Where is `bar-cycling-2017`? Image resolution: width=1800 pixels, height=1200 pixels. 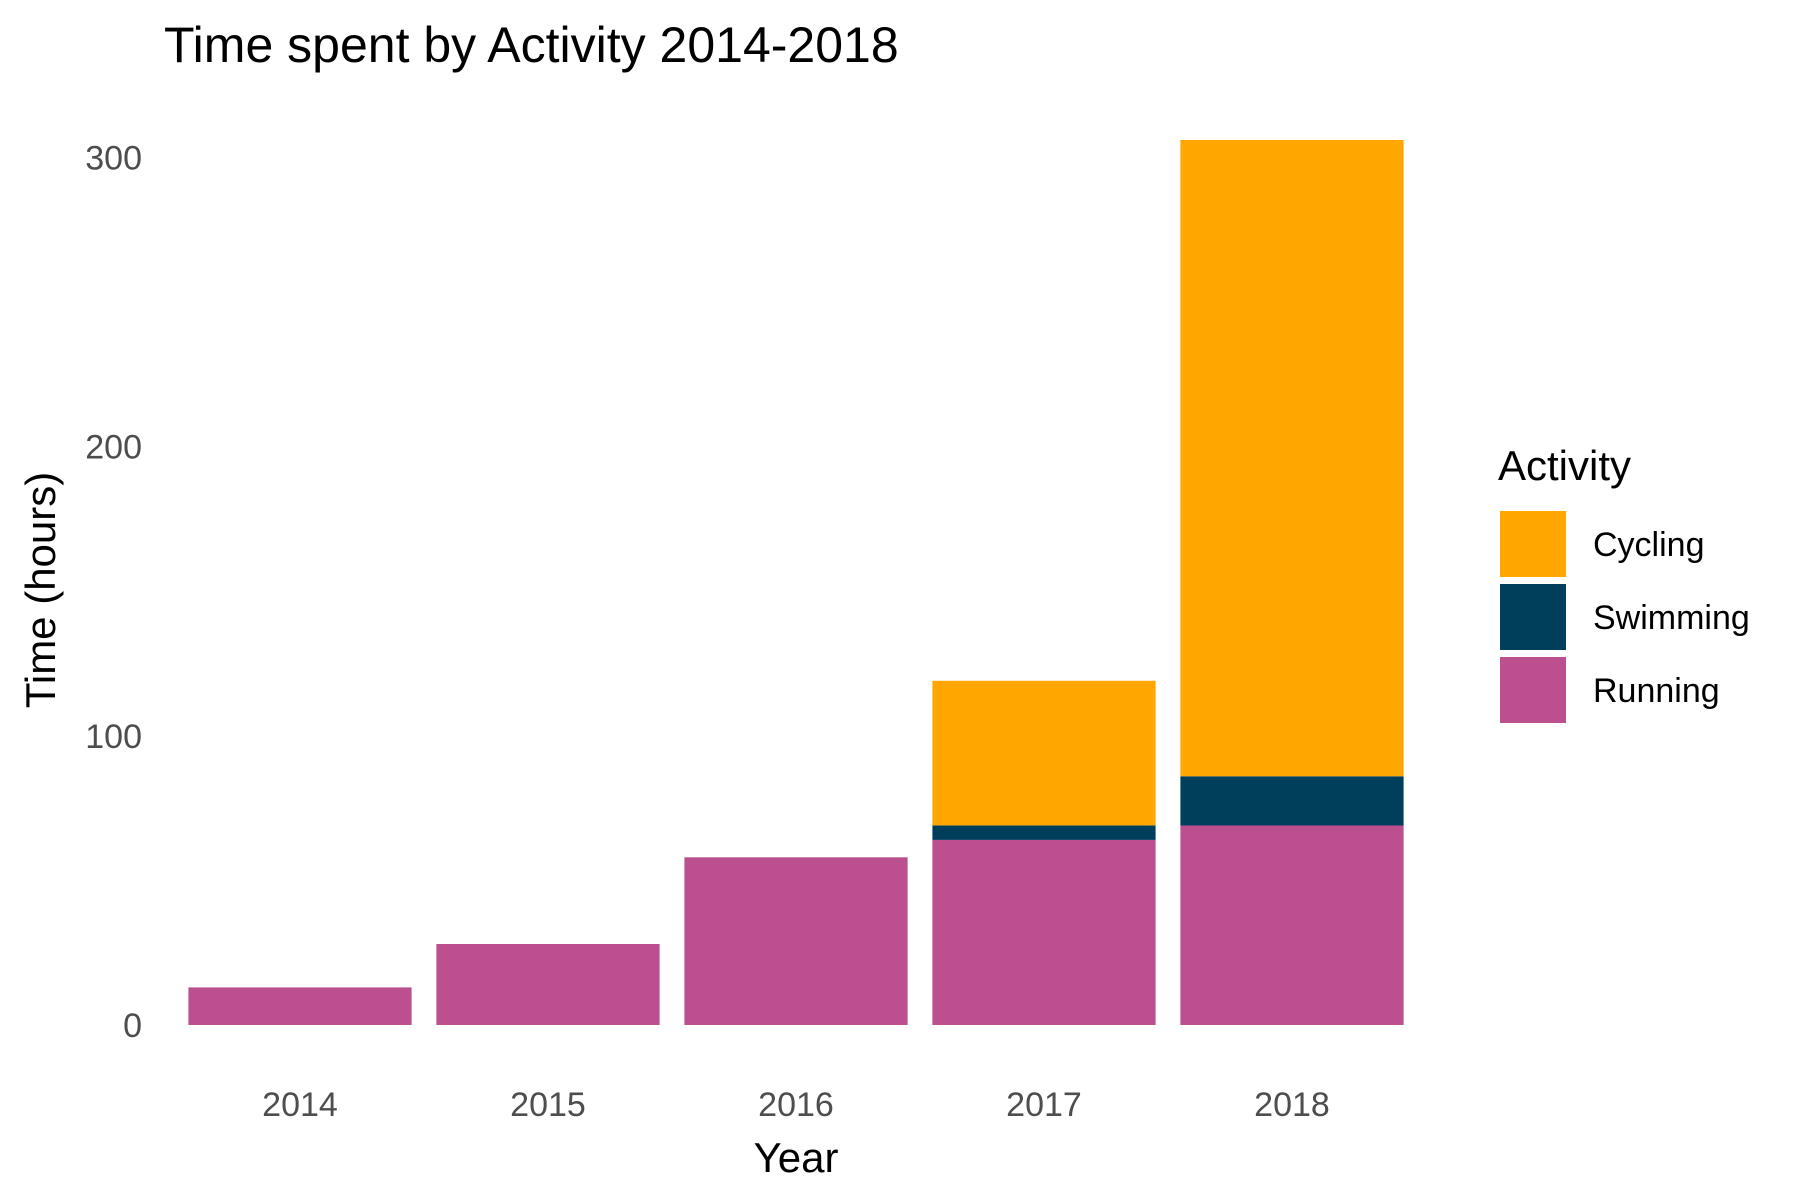
bar-cycling-2017 is located at coordinates (1044, 753).